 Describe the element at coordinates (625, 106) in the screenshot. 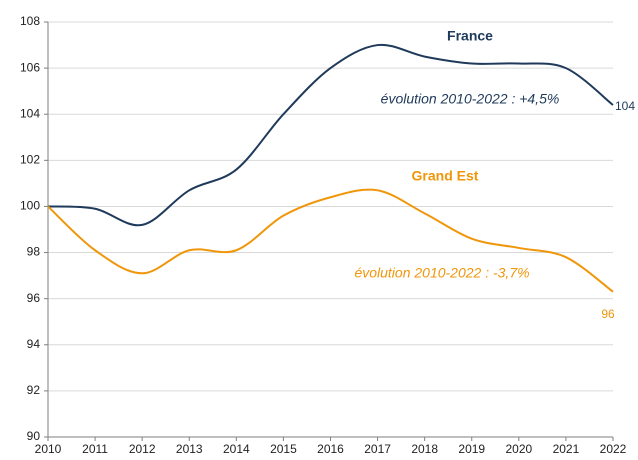

I see `end-label: 104` at that location.